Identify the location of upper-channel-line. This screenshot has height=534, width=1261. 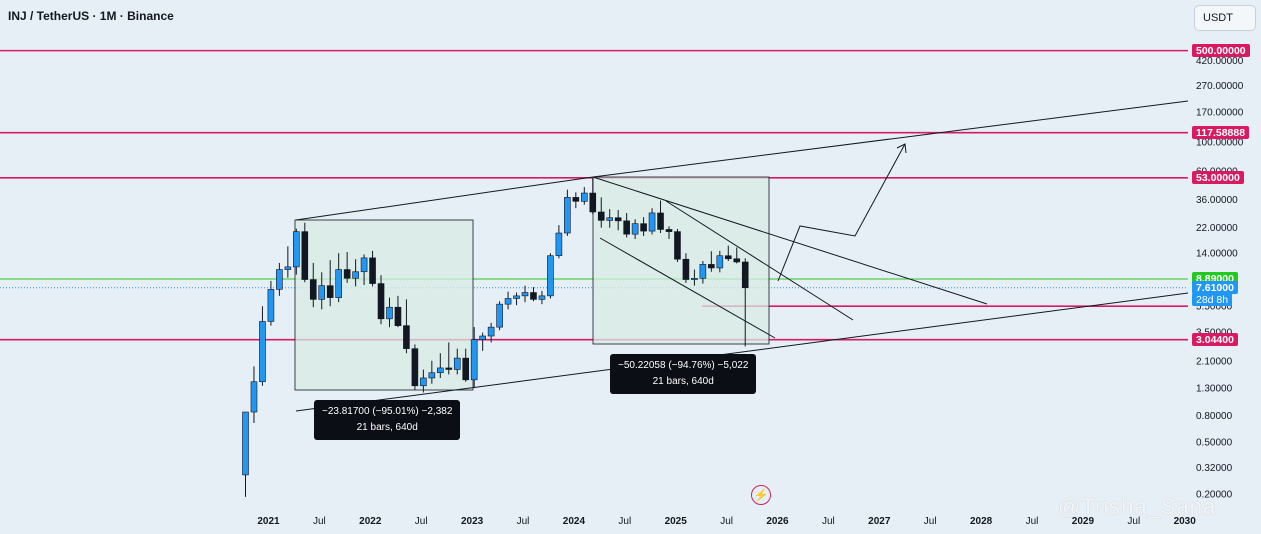
(890, 139).